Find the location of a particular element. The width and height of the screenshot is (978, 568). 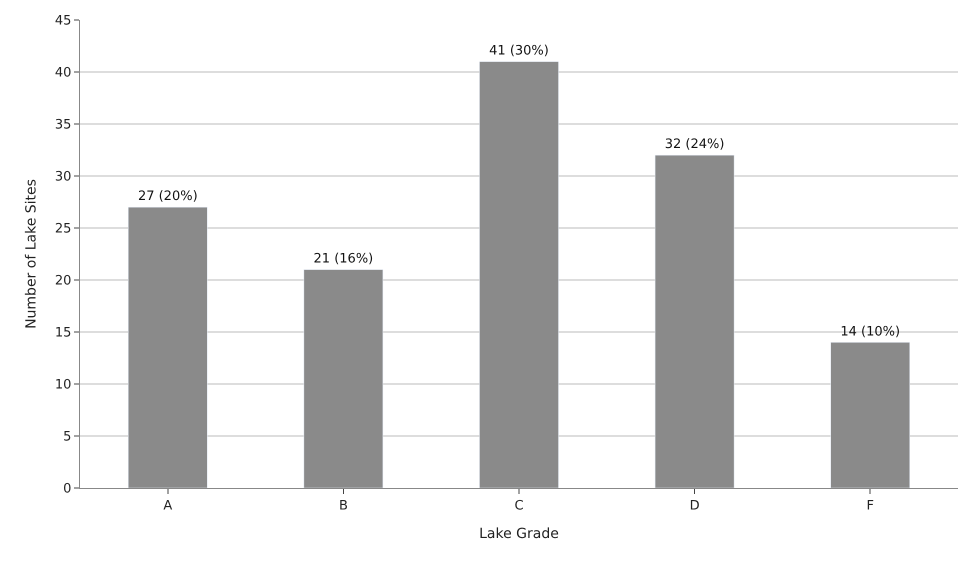

data-label: 41 (30%) is located at coordinates (519, 51).